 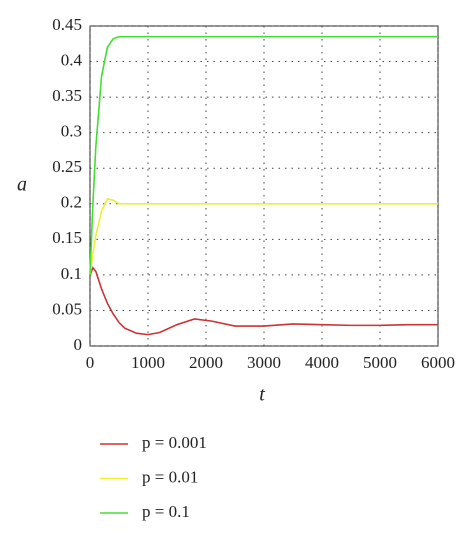 I want to click on y-tick-label: 0.4, so click(x=72, y=59).